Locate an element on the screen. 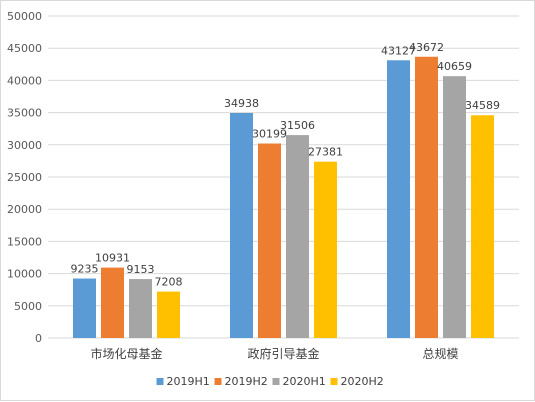  x-category-label: 总规模 is located at coordinates (440, 353).